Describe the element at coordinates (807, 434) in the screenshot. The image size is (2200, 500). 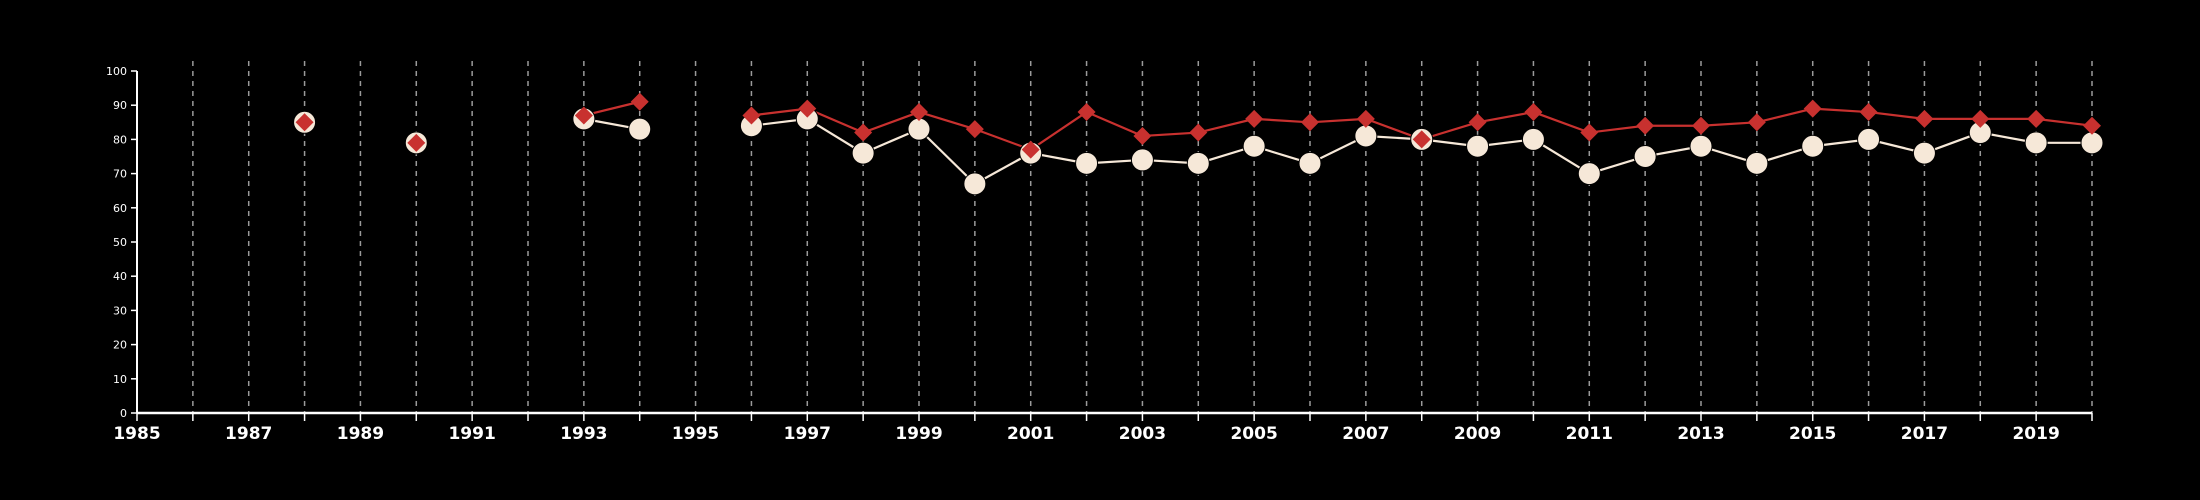
I see `x-tick-label: 1997` at that location.